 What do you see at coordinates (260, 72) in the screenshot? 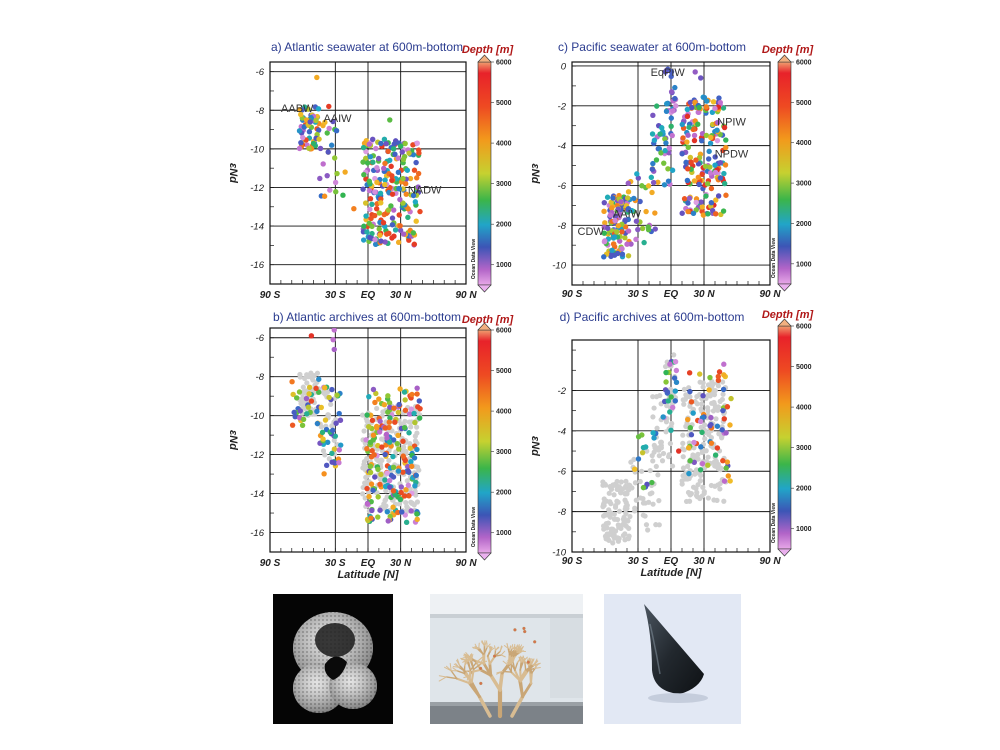
I see `y-tick-label: -6` at bounding box center [260, 72].